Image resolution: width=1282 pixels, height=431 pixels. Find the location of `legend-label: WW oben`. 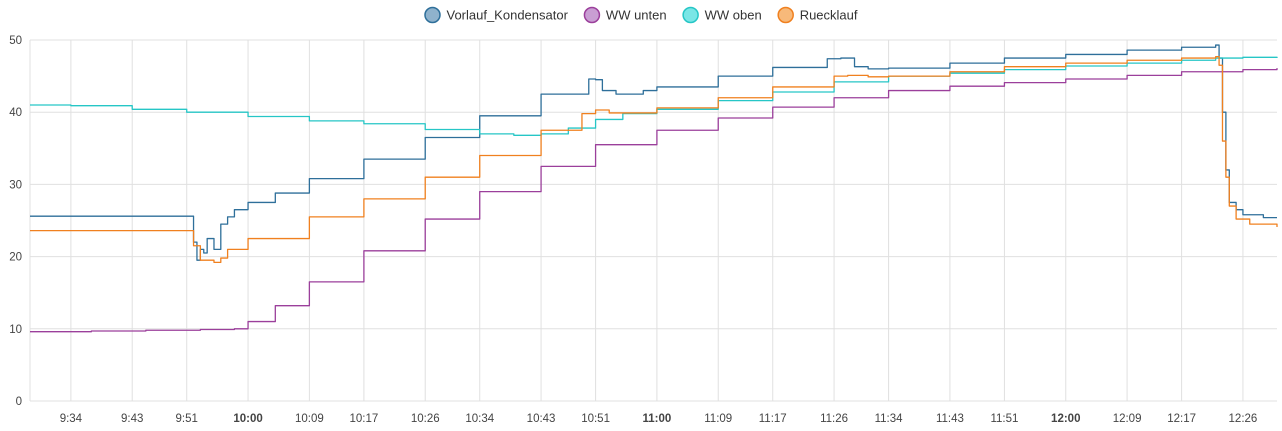

legend-label: WW oben is located at coordinates (733, 15).